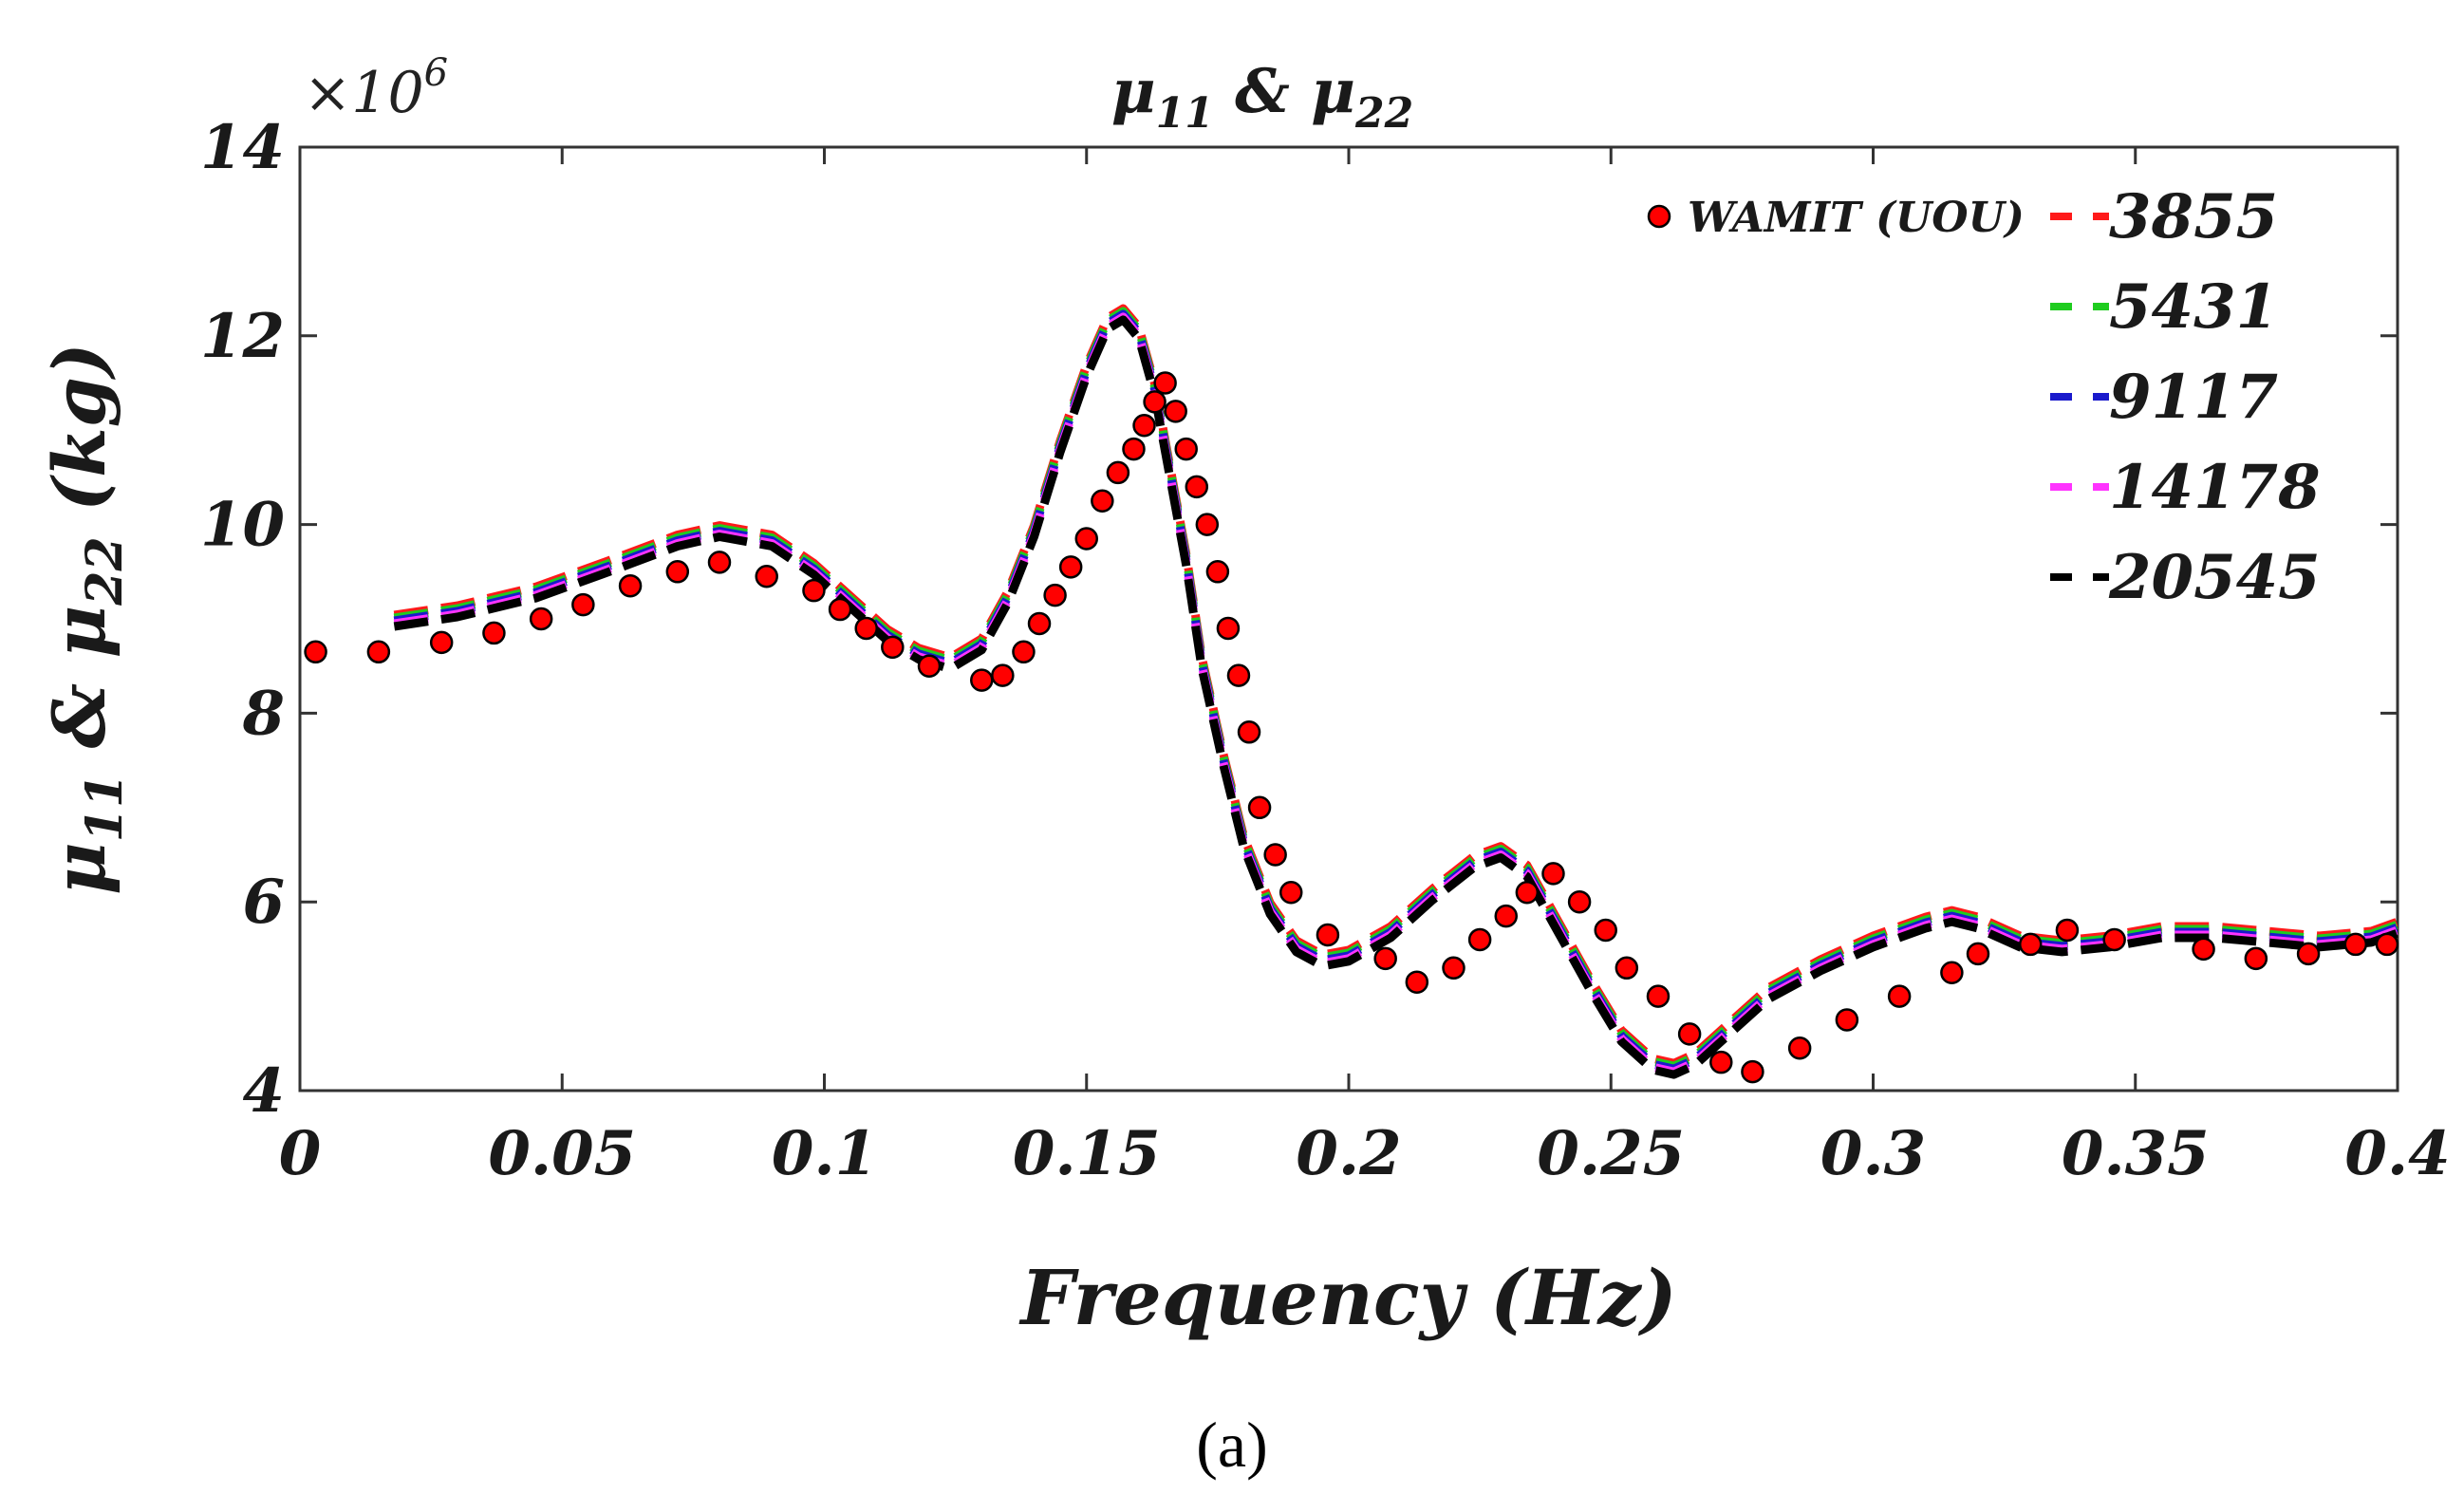 The height and width of the screenshot is (1494, 2464). What do you see at coordinates (1087, 1153) in the screenshot?
I see `x-tick-label: 0.15` at bounding box center [1087, 1153].